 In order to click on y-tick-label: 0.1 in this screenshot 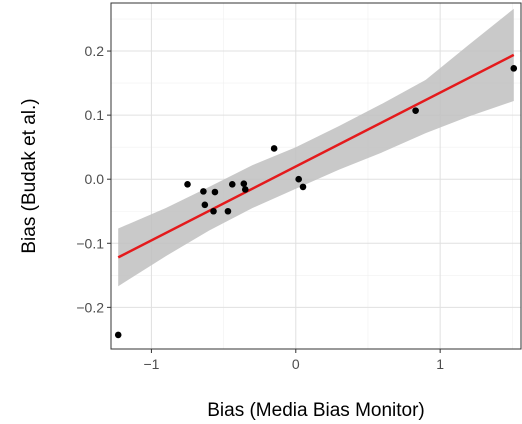, I will do `click(95, 115)`.